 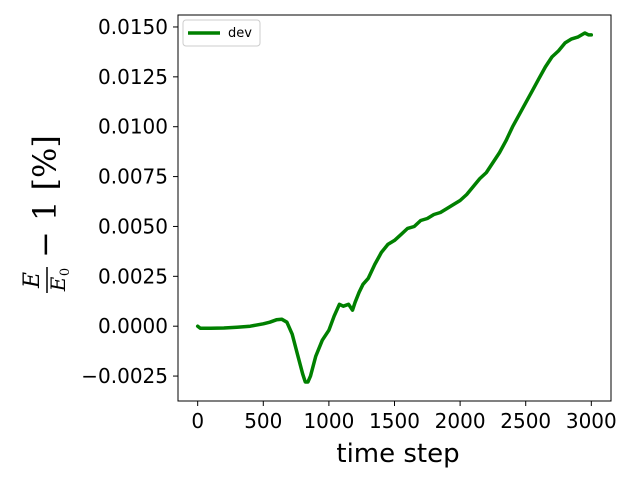 I want to click on x-axis-label: time step, so click(x=397, y=454).